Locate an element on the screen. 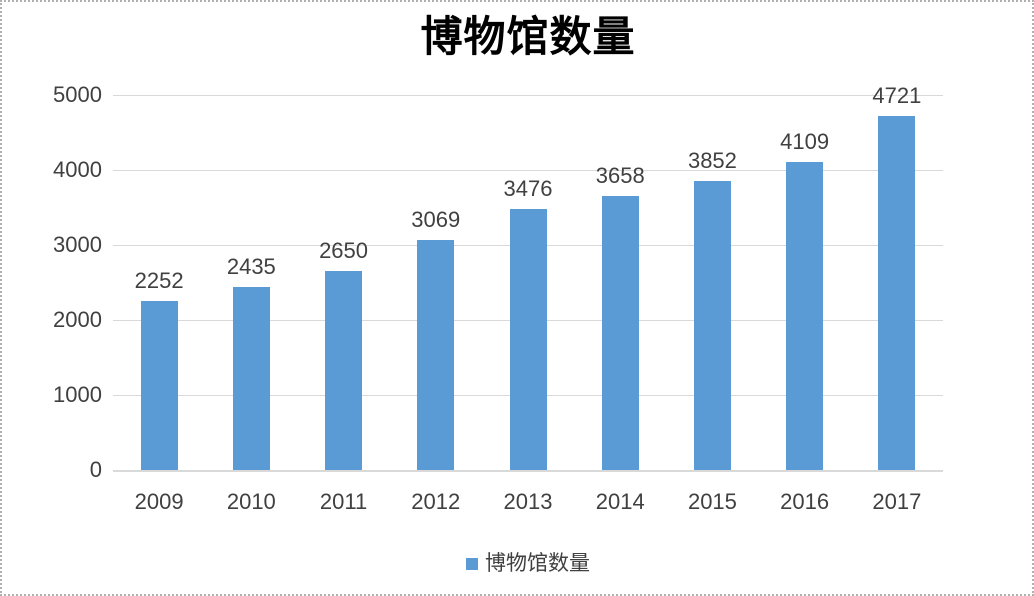 The image size is (1034, 596). x-tick-label-2009: 2009 is located at coordinates (159, 501).